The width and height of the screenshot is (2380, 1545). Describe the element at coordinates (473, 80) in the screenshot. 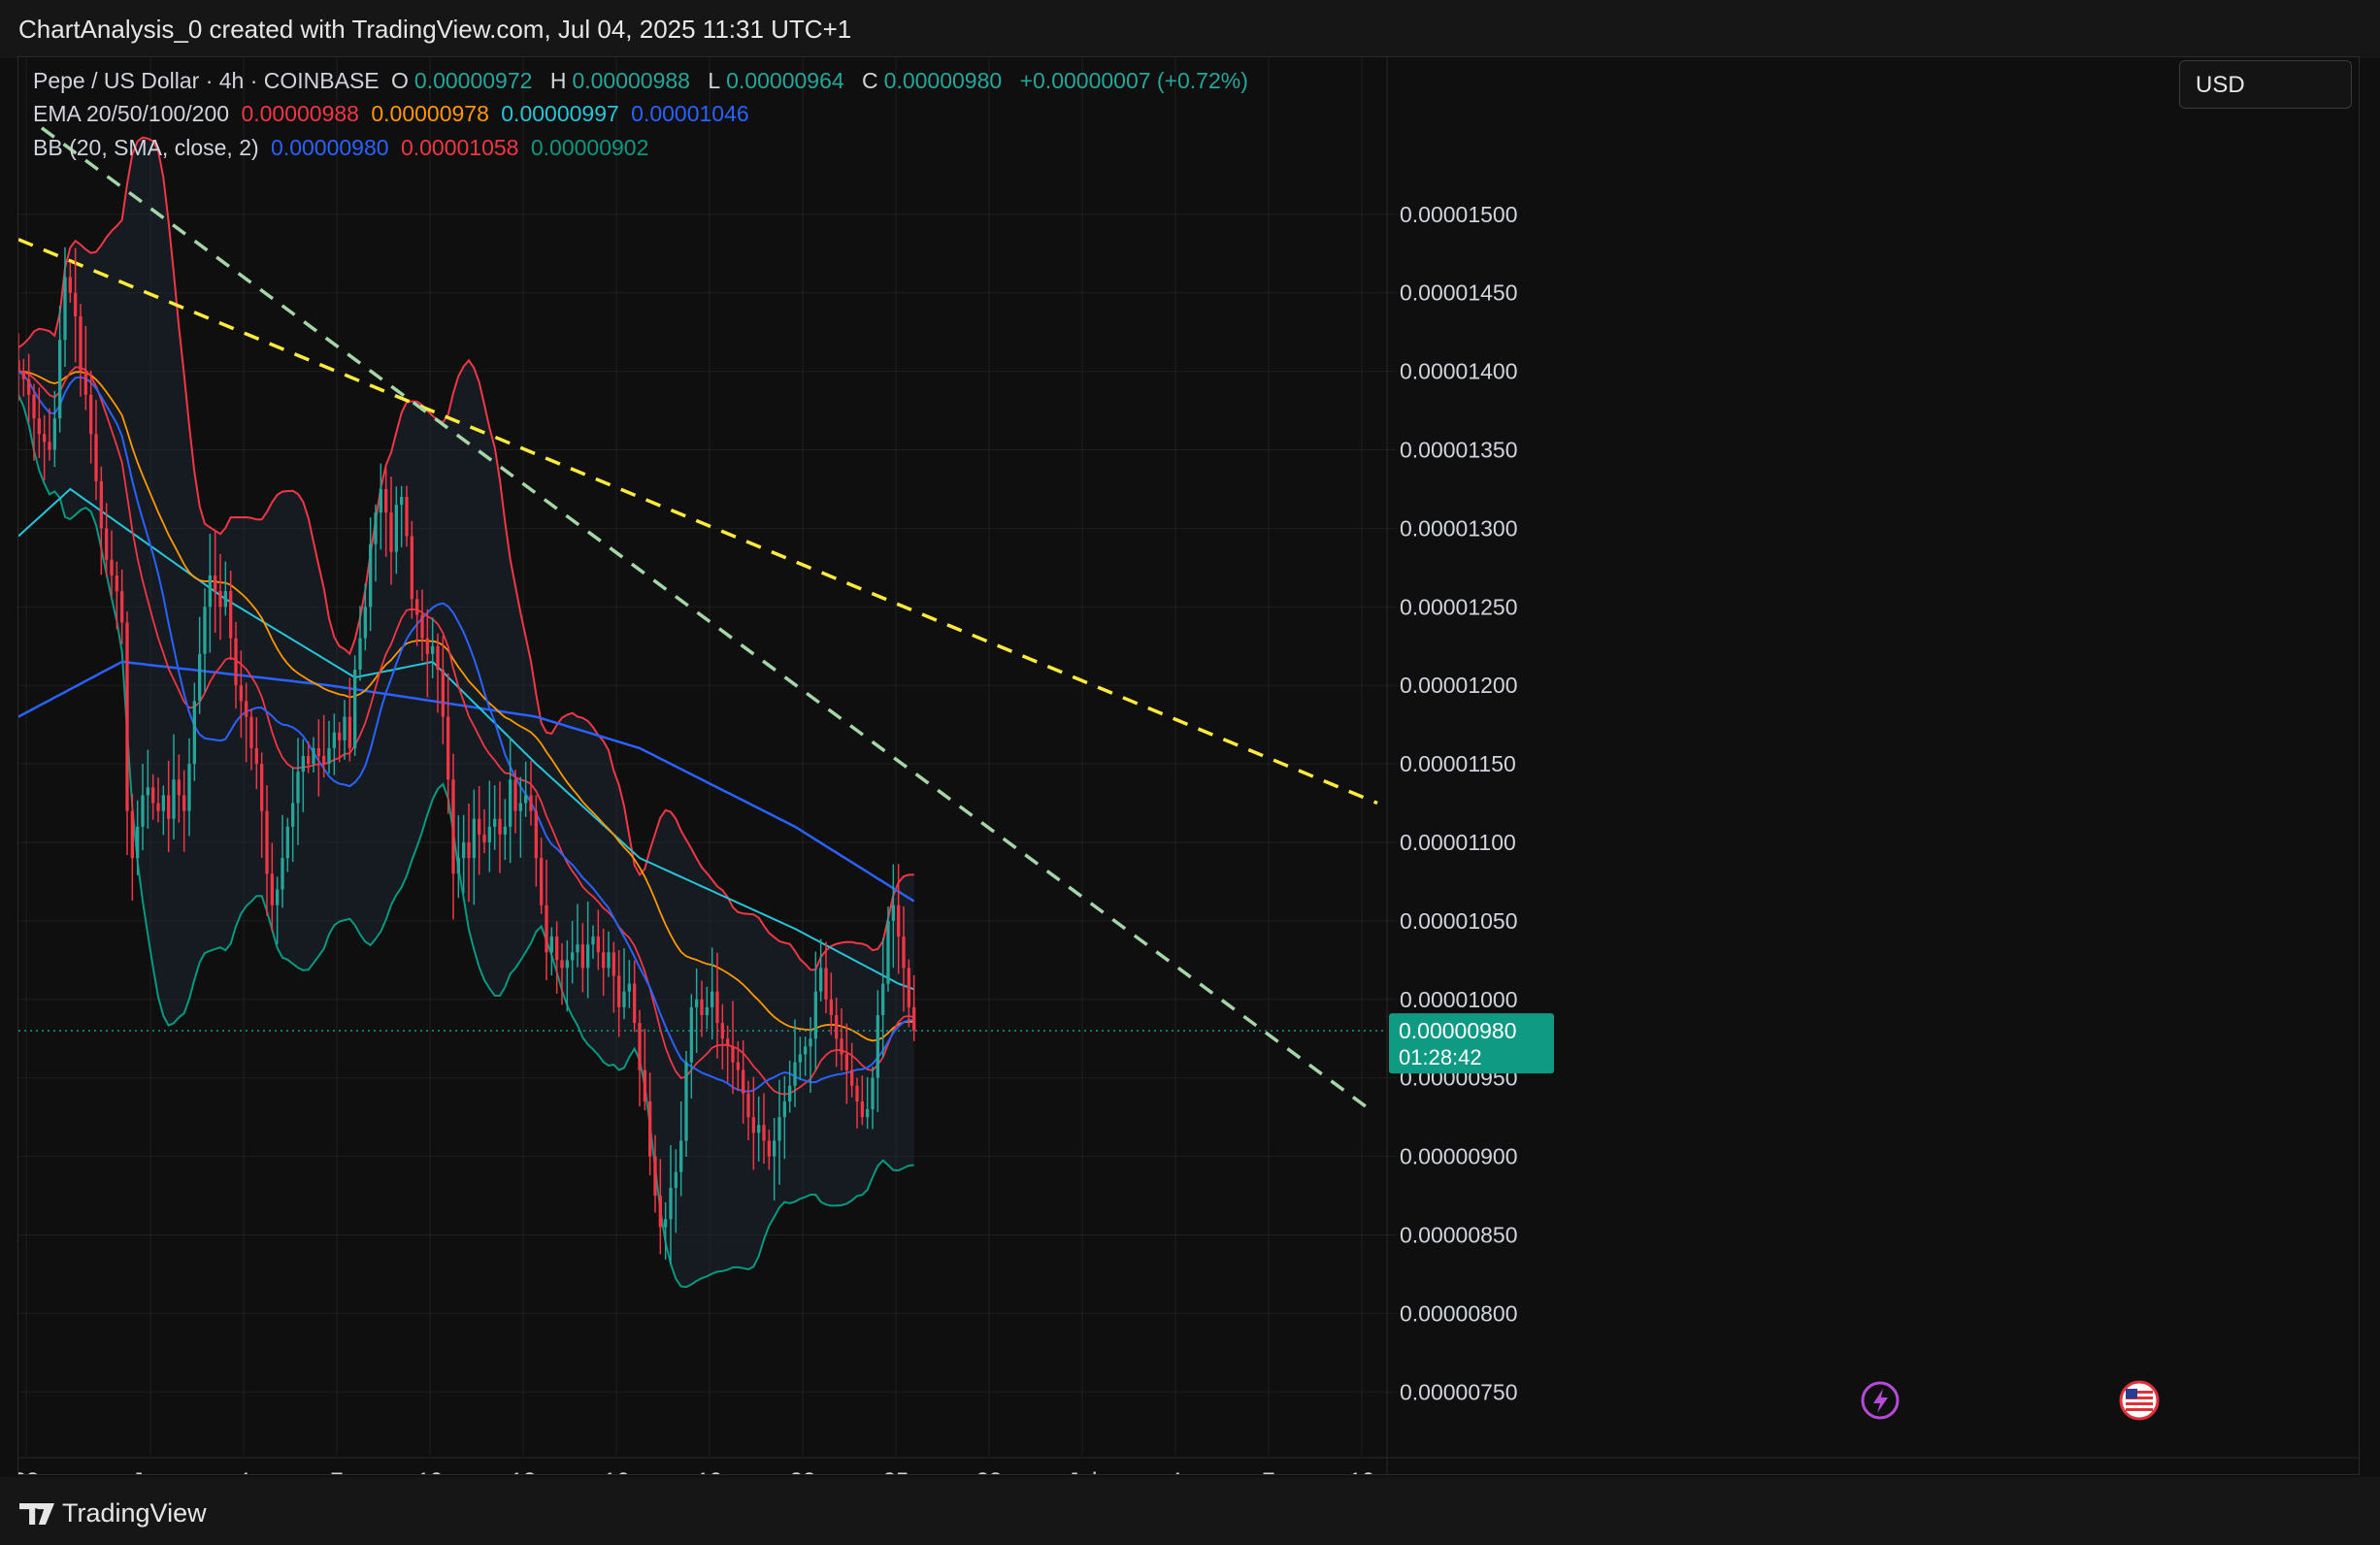

I see `open-value: 0.00000972` at that location.